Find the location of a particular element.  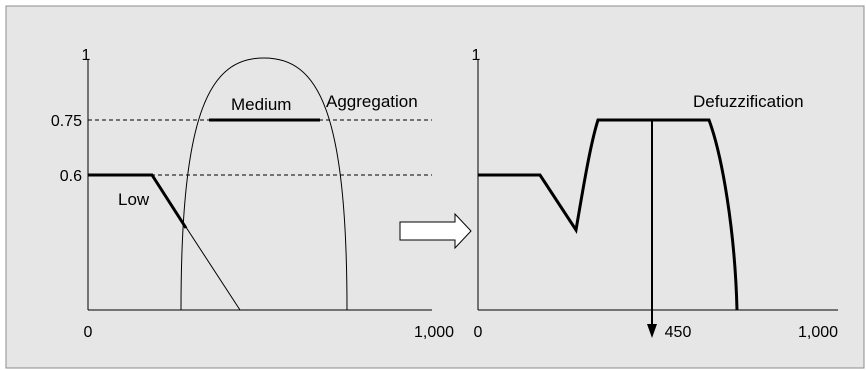

low-clipped-line is located at coordinates (138, 201).